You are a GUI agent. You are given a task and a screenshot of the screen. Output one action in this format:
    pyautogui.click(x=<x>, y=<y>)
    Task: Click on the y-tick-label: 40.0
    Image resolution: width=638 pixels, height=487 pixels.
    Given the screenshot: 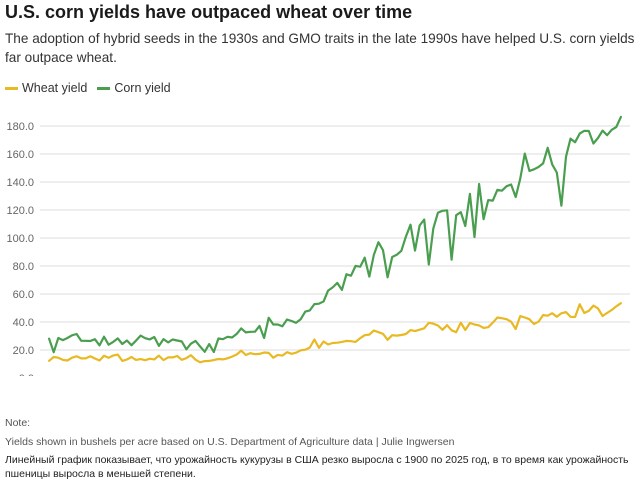 What is the action you would take?
    pyautogui.click(x=23, y=323)
    